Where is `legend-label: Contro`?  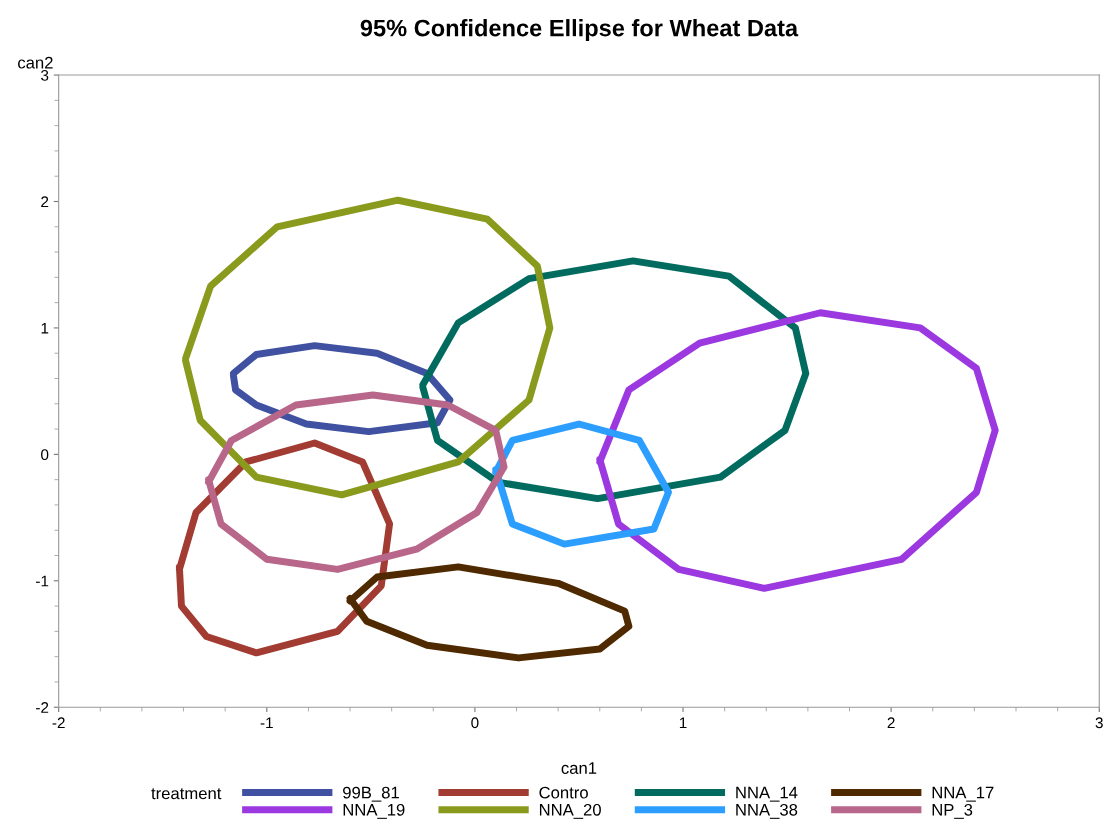 legend-label: Contro is located at coordinates (563, 792).